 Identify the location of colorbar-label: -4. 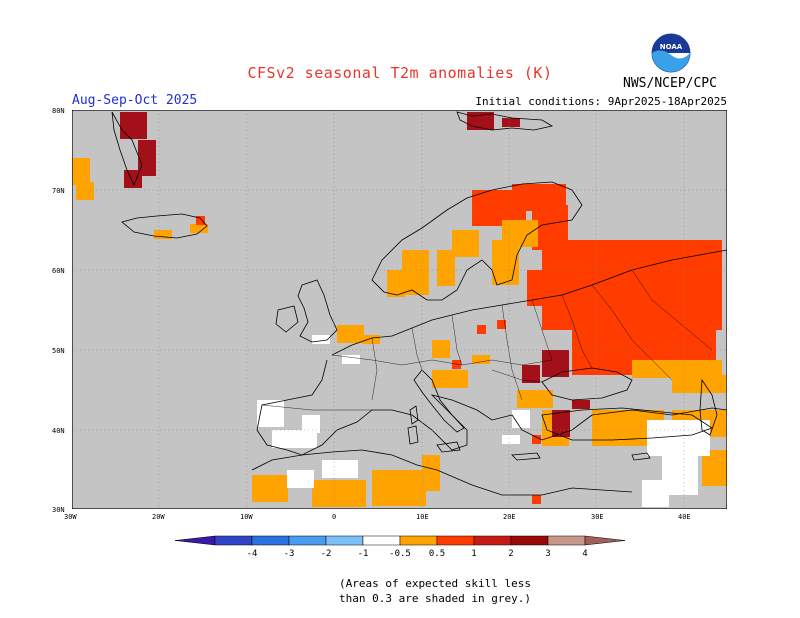
(252, 554).